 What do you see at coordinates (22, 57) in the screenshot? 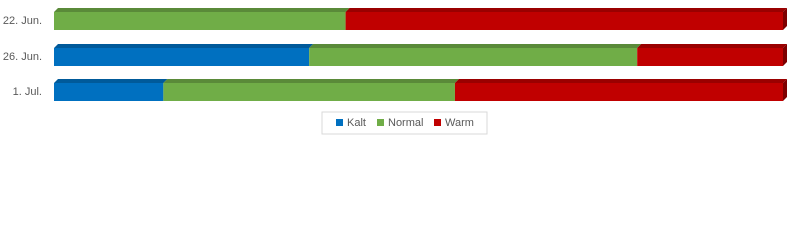
I see `y-tick-label: 26. Jun.` at bounding box center [22, 57].